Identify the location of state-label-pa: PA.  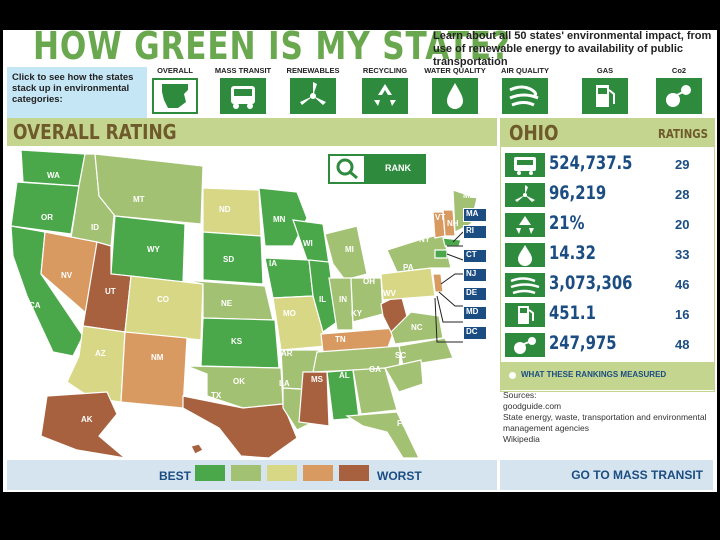
(408, 267).